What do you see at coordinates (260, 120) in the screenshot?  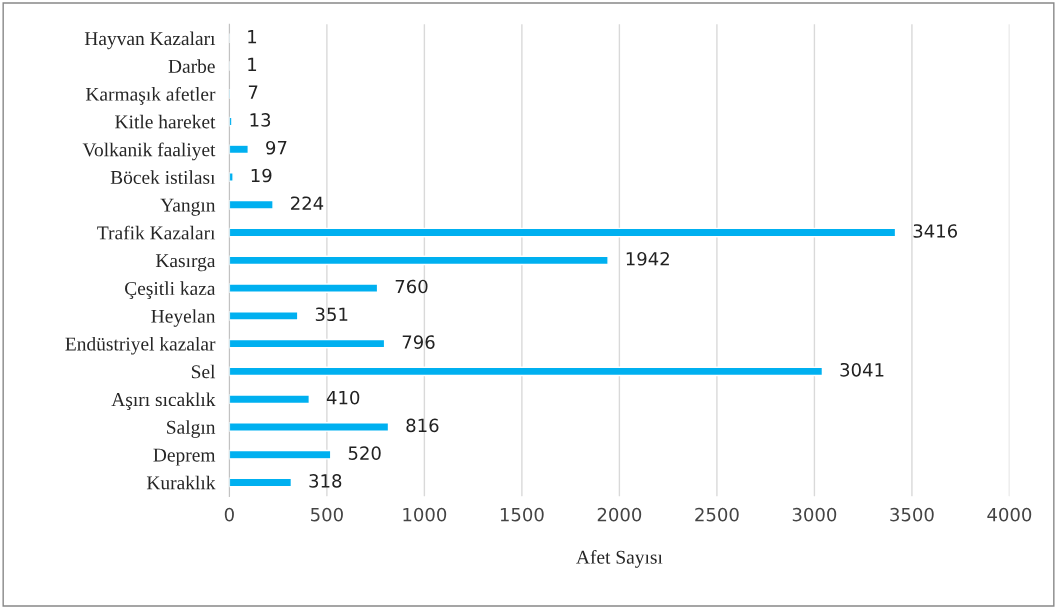 I see `data-label: 13` at bounding box center [260, 120].